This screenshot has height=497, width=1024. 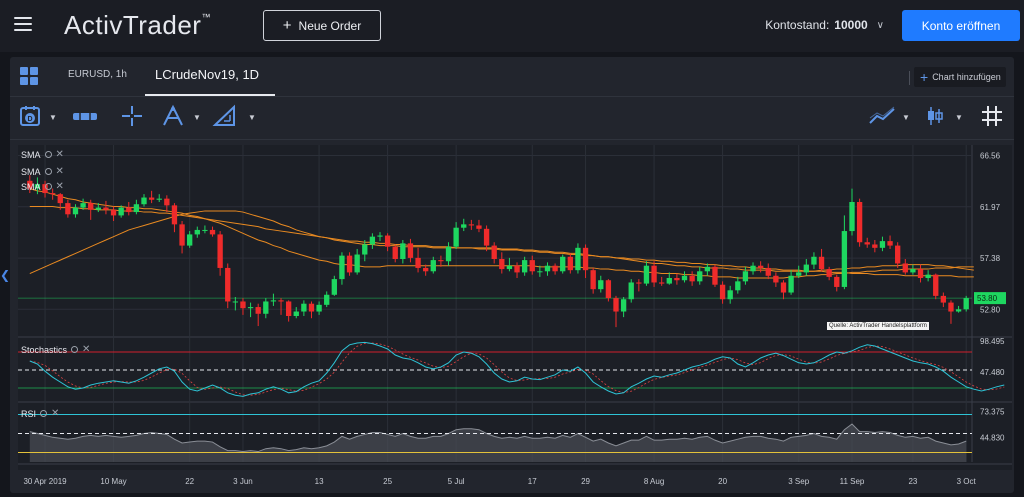 I want to click on chevron-left-icon: ❮, so click(x=5, y=275).